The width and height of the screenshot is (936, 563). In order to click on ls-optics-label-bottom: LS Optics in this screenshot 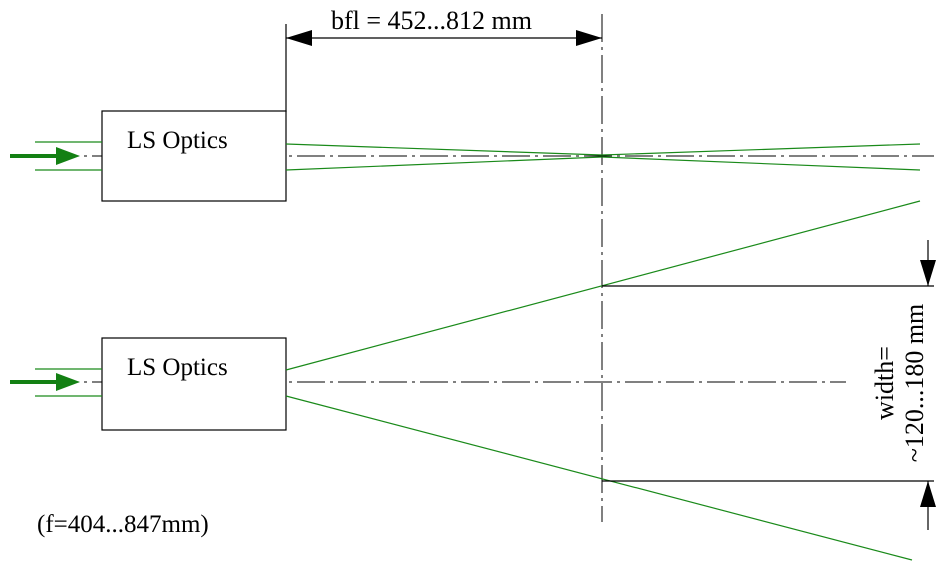, I will do `click(177, 367)`.